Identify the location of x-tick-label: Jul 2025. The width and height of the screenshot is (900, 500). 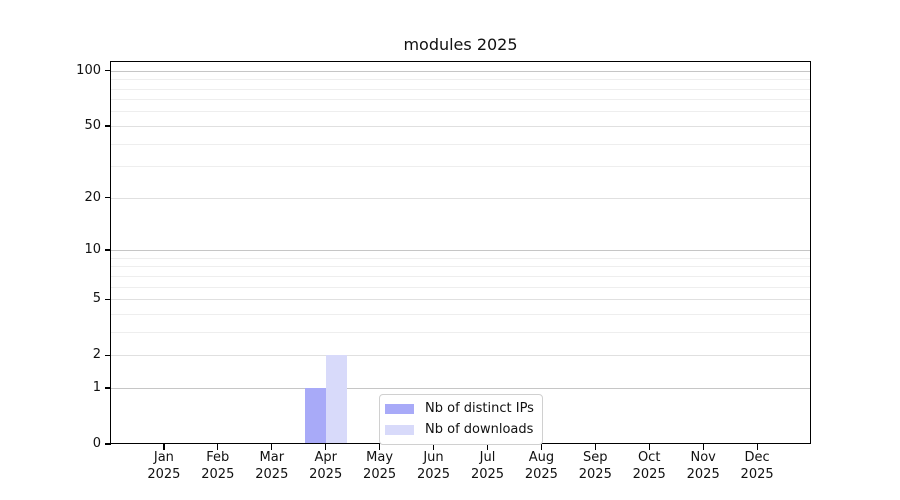
(488, 466).